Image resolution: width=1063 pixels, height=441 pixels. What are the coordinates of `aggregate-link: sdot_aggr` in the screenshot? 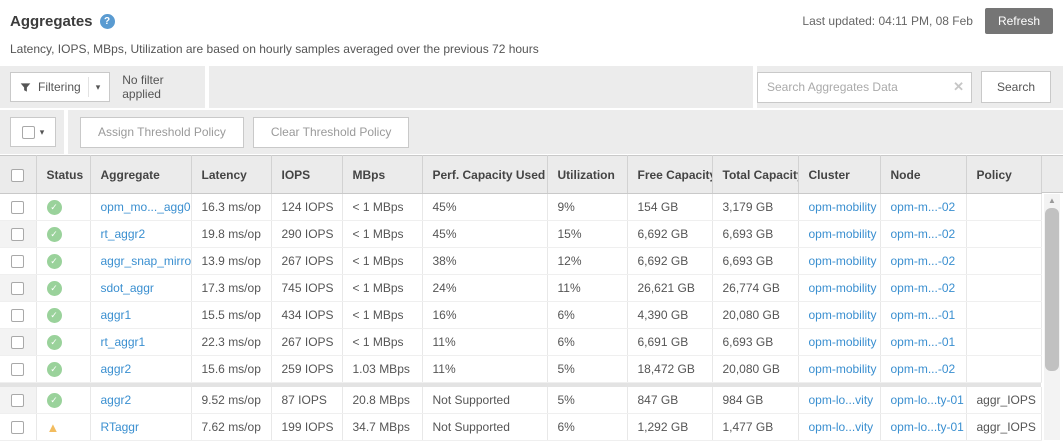 It's located at (127, 288).